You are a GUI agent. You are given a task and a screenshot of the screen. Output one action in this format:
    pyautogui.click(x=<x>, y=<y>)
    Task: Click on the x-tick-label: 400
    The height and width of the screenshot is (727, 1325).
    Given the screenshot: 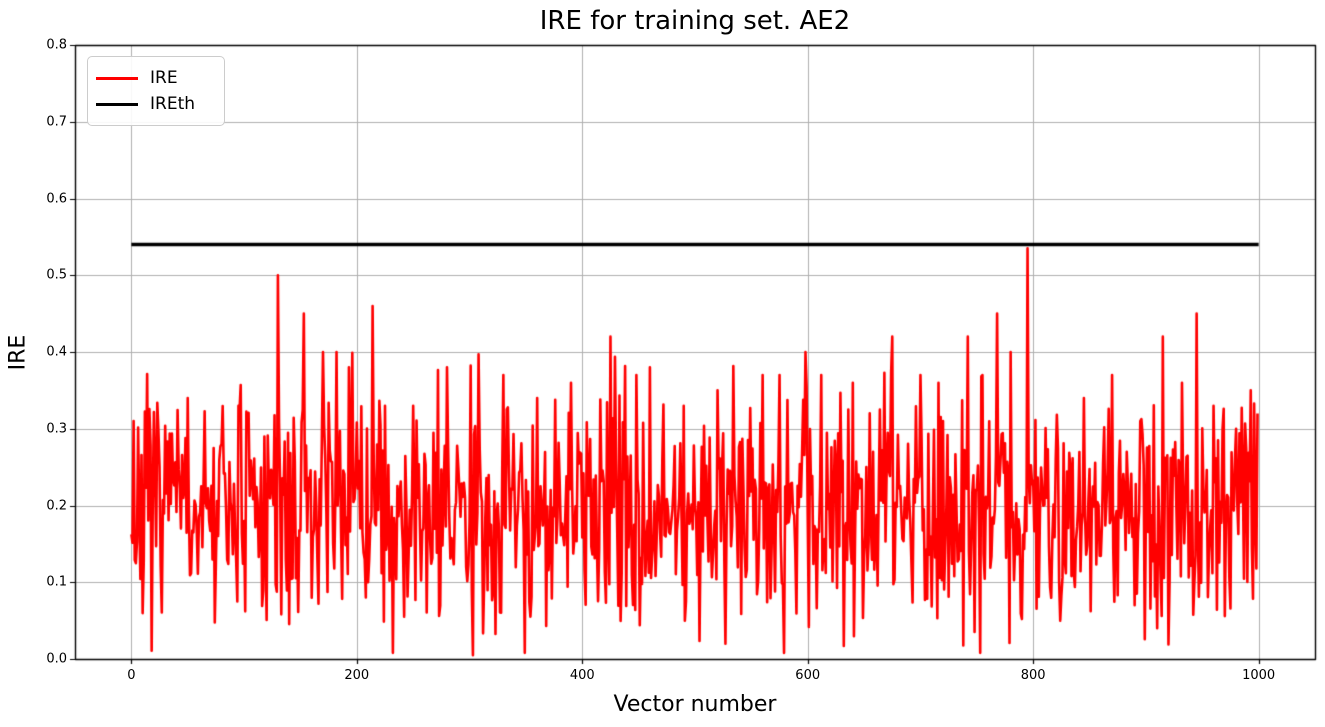 What is the action you would take?
    pyautogui.click(x=582, y=675)
    